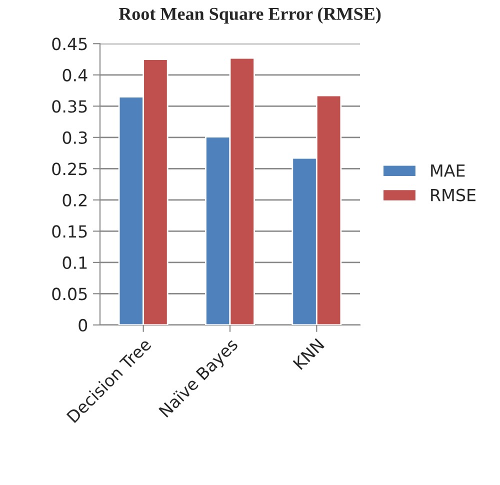 The height and width of the screenshot is (485, 500). What do you see at coordinates (75, 75) in the screenshot?
I see `y-tick-label: 0.4` at bounding box center [75, 75].